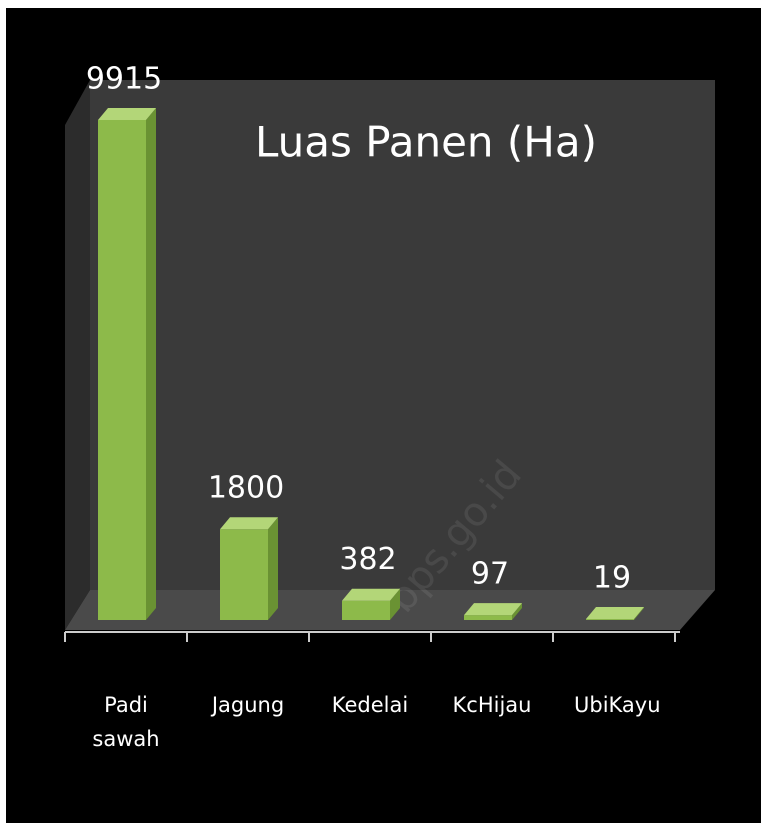 This screenshot has height=830, width=767. I want to click on value-label: 9915, so click(124, 79).